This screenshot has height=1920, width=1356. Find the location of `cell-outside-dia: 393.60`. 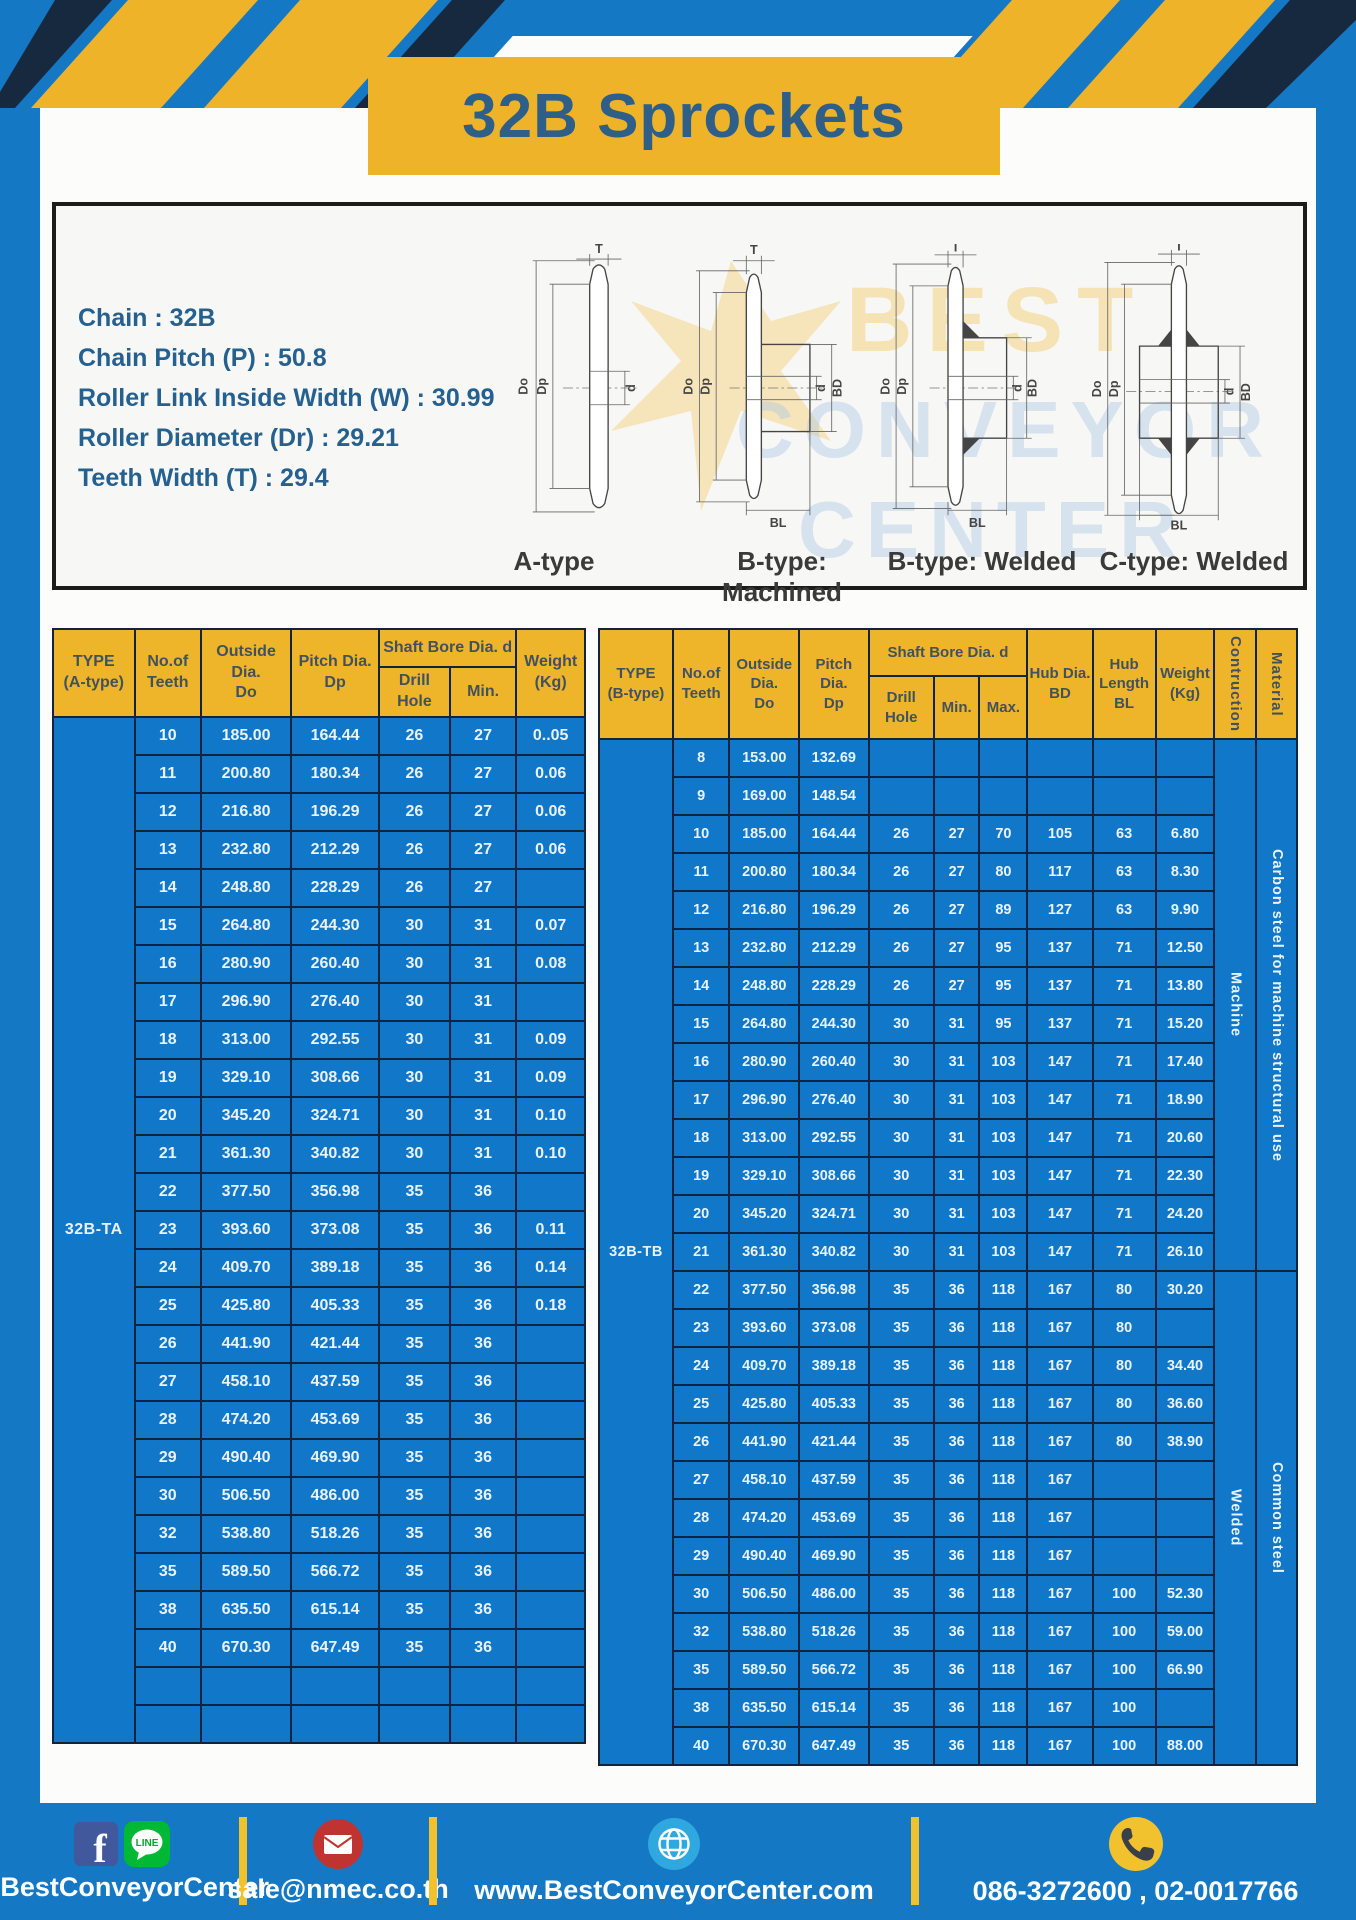

cell-outside-dia: 393.60 is located at coordinates (764, 1327).